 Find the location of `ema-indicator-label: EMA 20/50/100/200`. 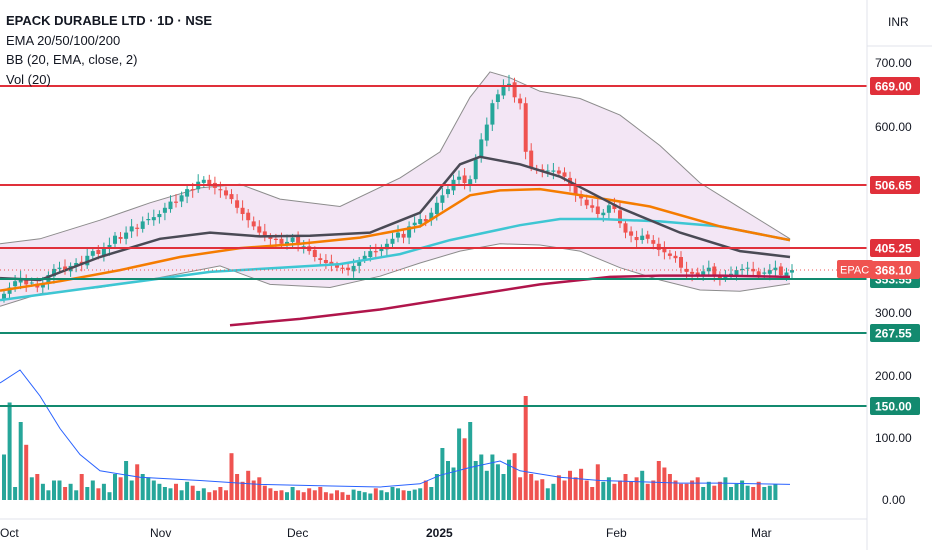

ema-indicator-label: EMA 20/50/100/200 is located at coordinates (63, 40).